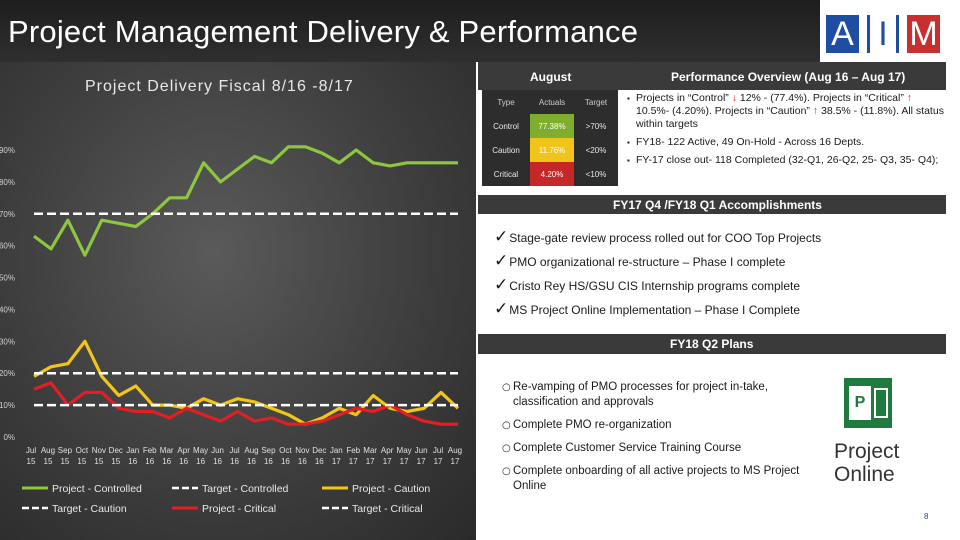 The width and height of the screenshot is (960, 540). Describe the element at coordinates (245, 201) in the screenshot. I see `series-line-project-controlled` at that location.